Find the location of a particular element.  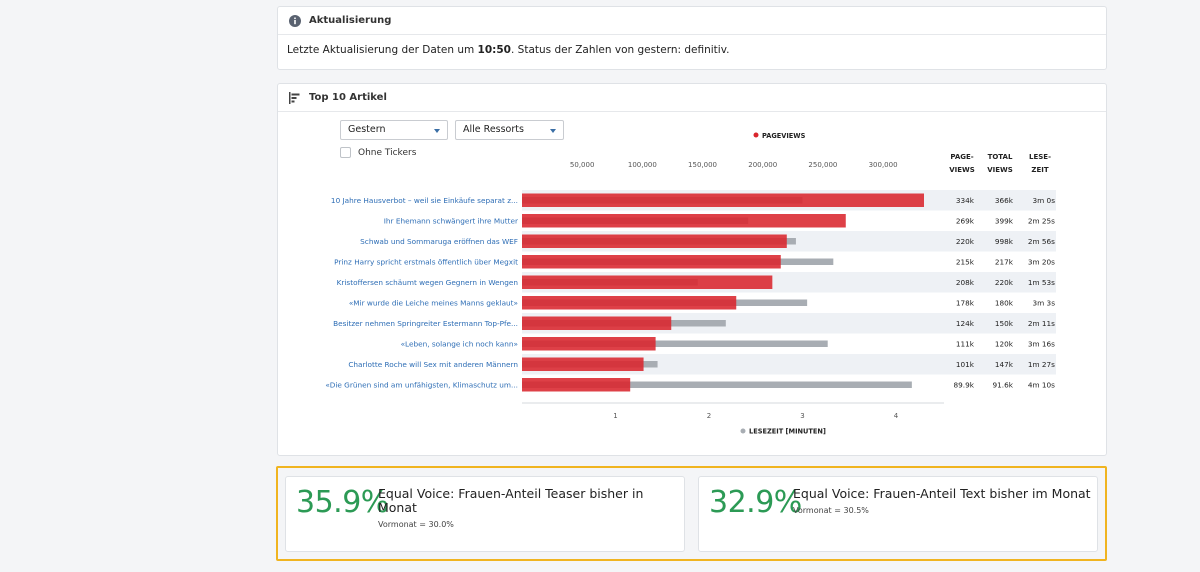

table-cell: 124k is located at coordinates (965, 323).